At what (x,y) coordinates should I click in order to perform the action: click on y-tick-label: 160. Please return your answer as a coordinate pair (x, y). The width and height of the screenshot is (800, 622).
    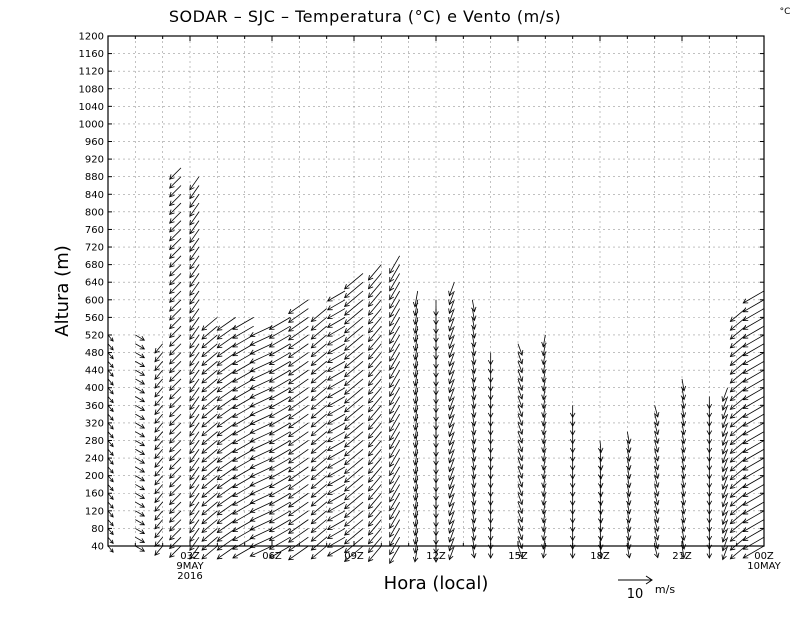
    Looking at the image, I should click on (94, 494).